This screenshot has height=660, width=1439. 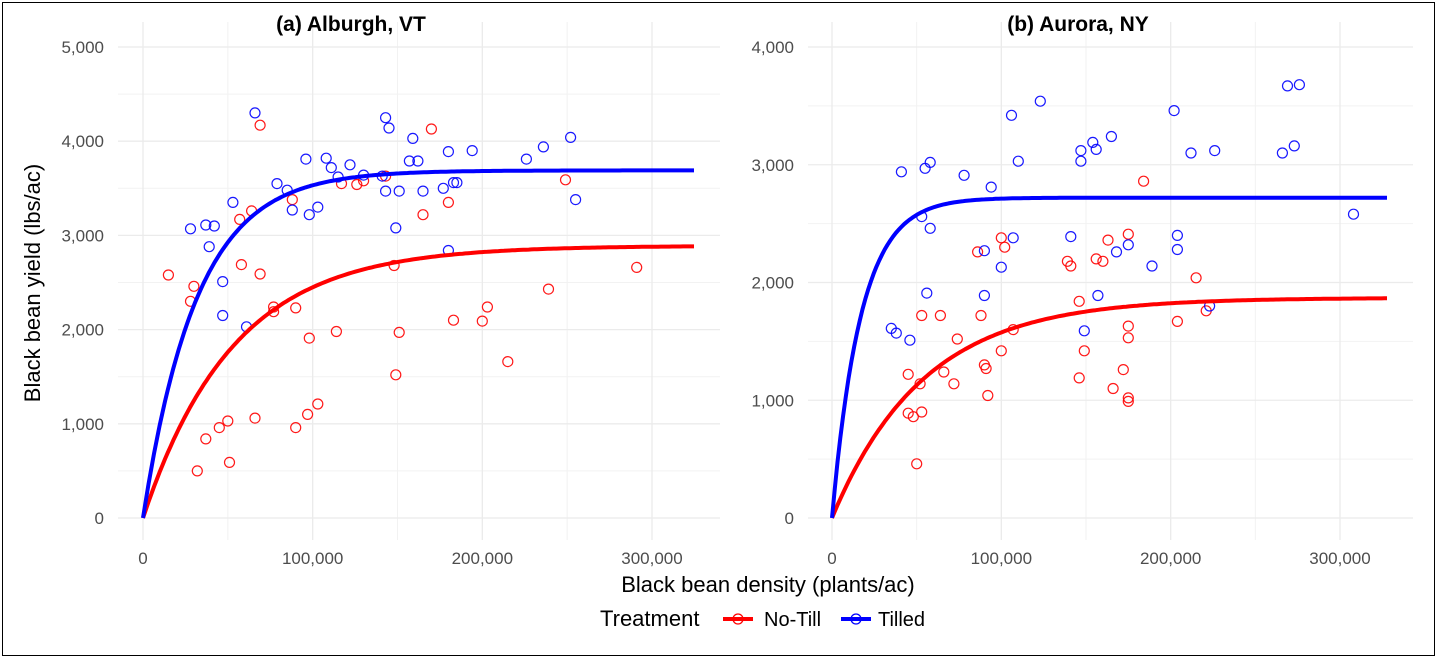 I want to click on legend-key-point-tilled, so click(x=856, y=619).